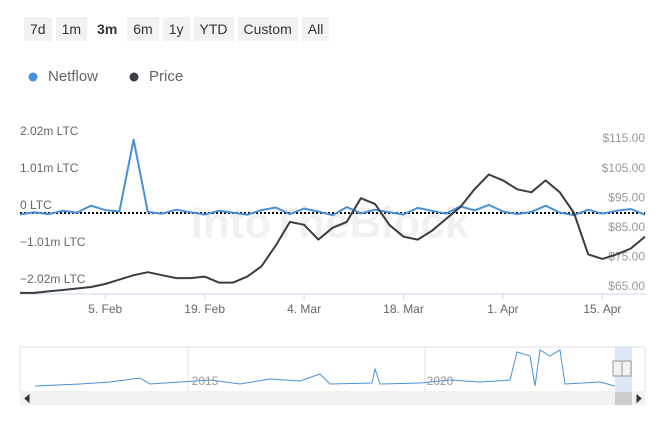  I want to click on y2-tick-label: $95.00, so click(626, 197).